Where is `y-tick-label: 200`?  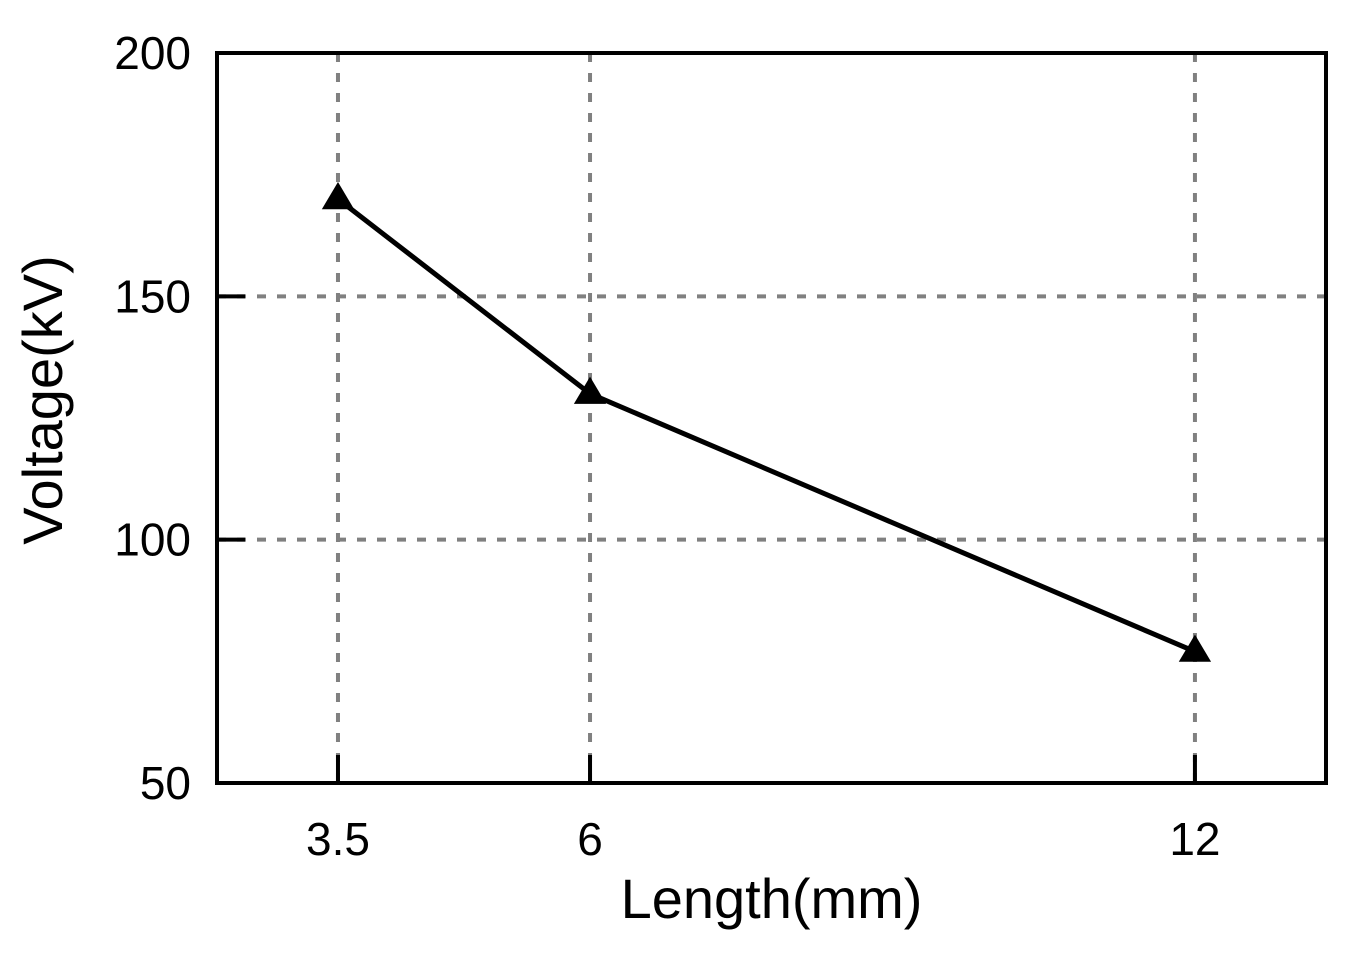 y-tick-label: 200 is located at coordinates (152, 53).